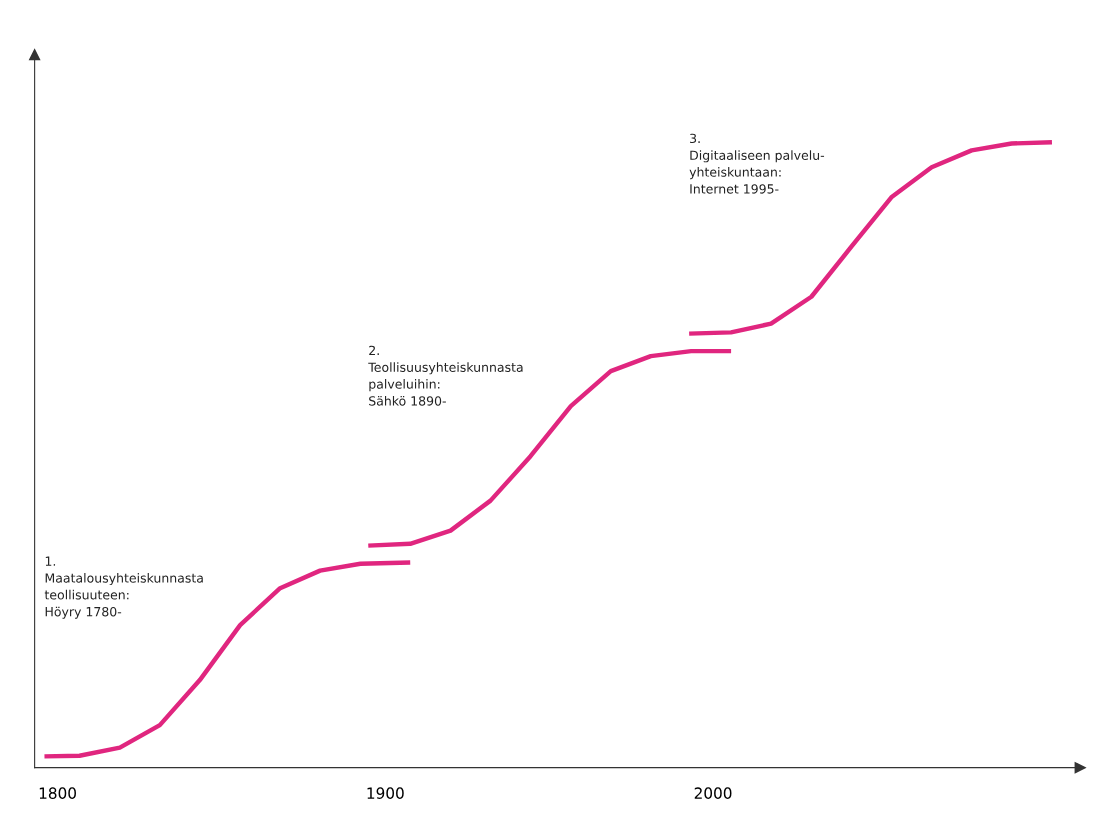 Image resolution: width=1117 pixels, height=829 pixels. What do you see at coordinates (57, 793) in the screenshot?
I see `x-tick-label: 1800` at bounding box center [57, 793].